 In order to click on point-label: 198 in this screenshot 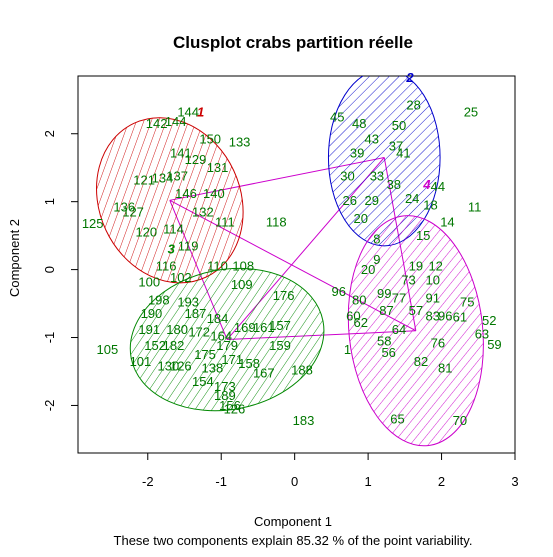, I will do `click(159, 300)`.